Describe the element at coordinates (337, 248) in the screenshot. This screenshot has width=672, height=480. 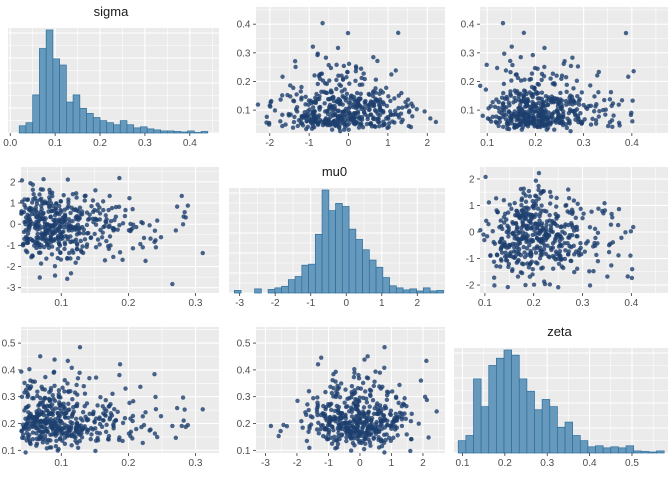
I see `mu0-histogram-canvas: -3 -2 -1 0 1 2` at that location.